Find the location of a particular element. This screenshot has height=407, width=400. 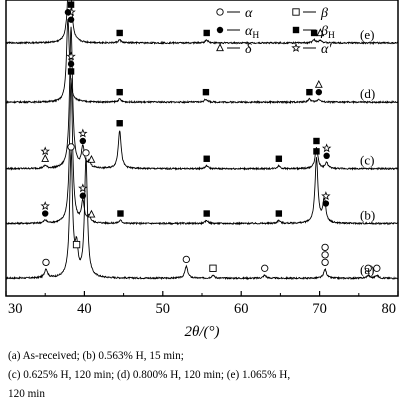

legend-label: αH is located at coordinates (252, 32).